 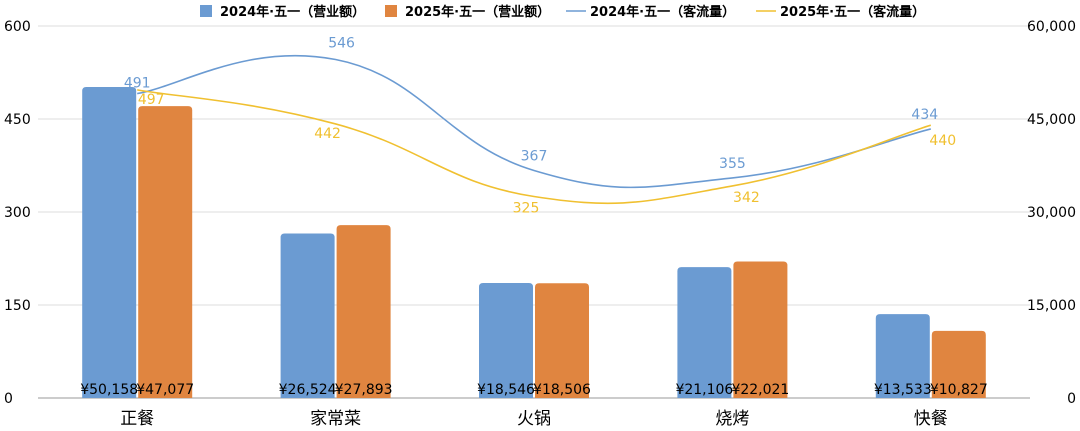 I want to click on line-value-label: 546, so click(x=341, y=43).